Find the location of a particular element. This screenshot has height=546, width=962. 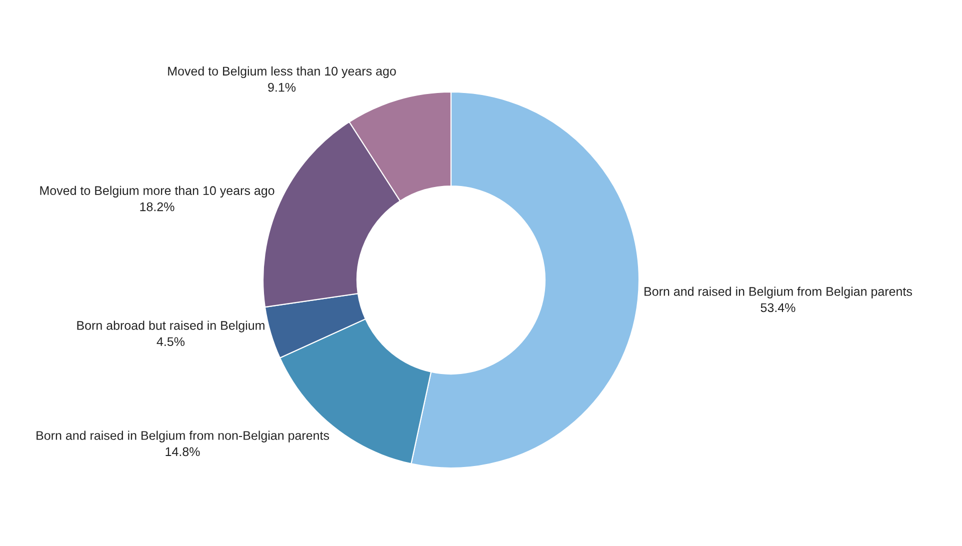

data-label: 14.8% is located at coordinates (183, 451).